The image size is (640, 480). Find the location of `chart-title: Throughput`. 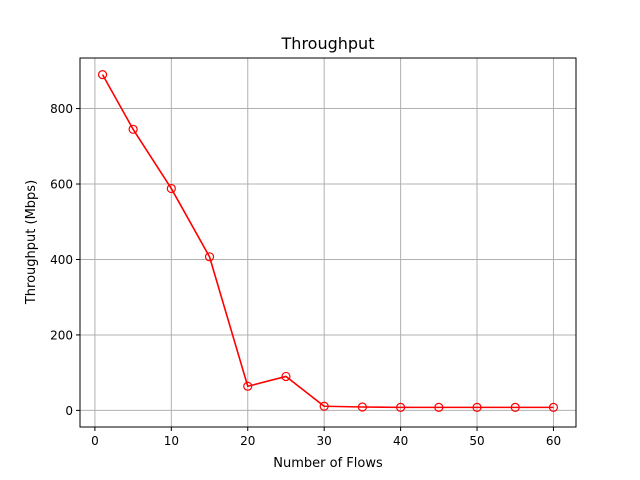

chart-title: Throughput is located at coordinates (328, 43).